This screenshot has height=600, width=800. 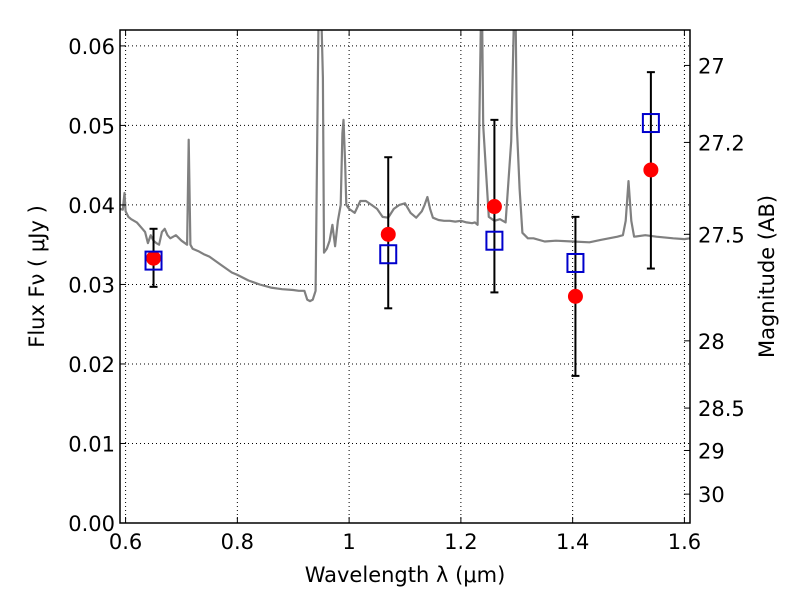 I want to click on magnitude-tick-label: 29, so click(x=711, y=451).